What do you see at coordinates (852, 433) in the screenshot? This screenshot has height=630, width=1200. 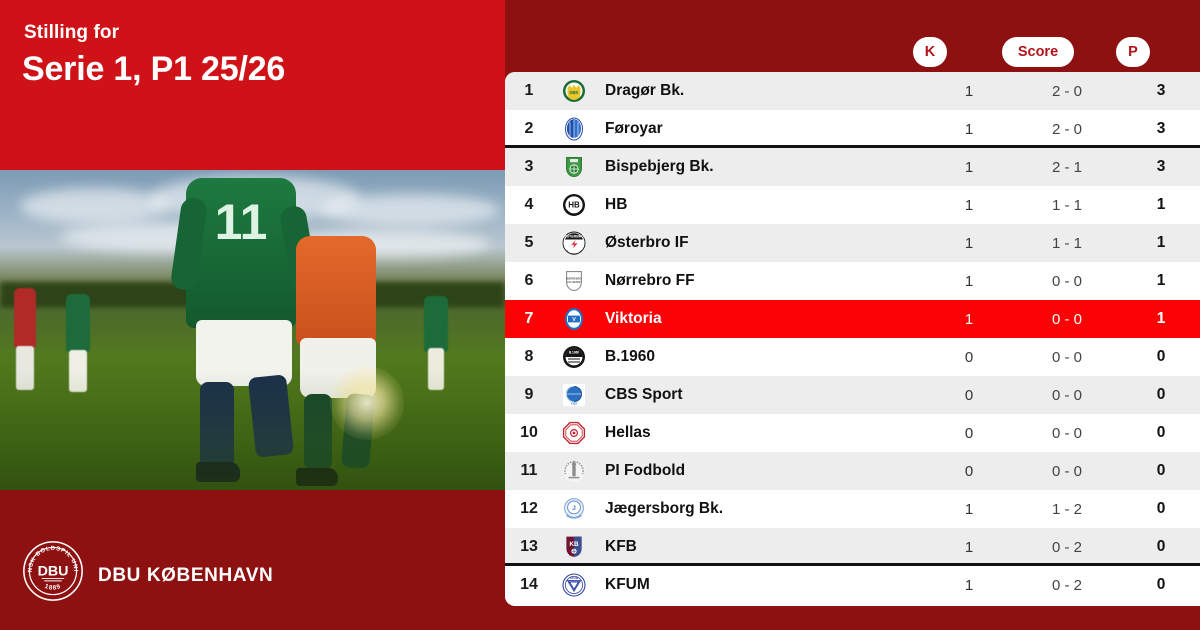 I see `table-row: 10 Hellas 0 0 - 0 0` at bounding box center [852, 433].